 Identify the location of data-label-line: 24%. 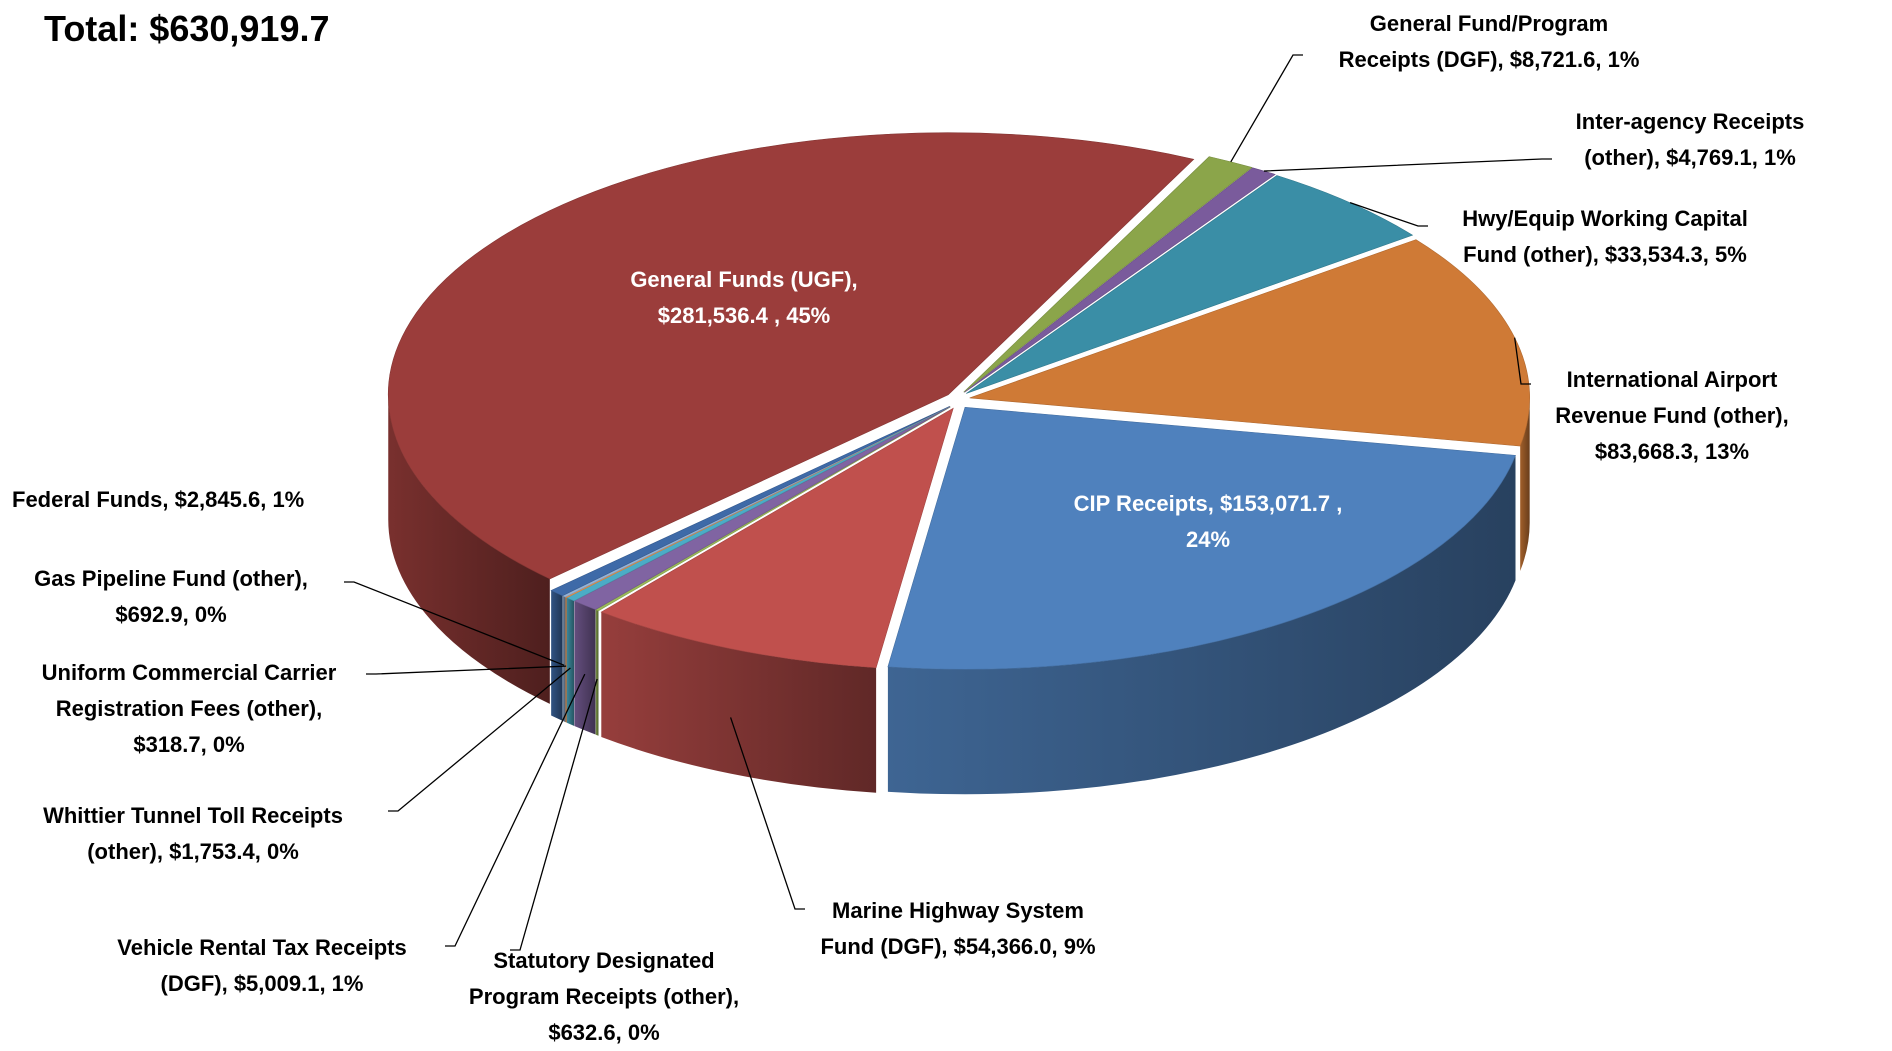
(1208, 539).